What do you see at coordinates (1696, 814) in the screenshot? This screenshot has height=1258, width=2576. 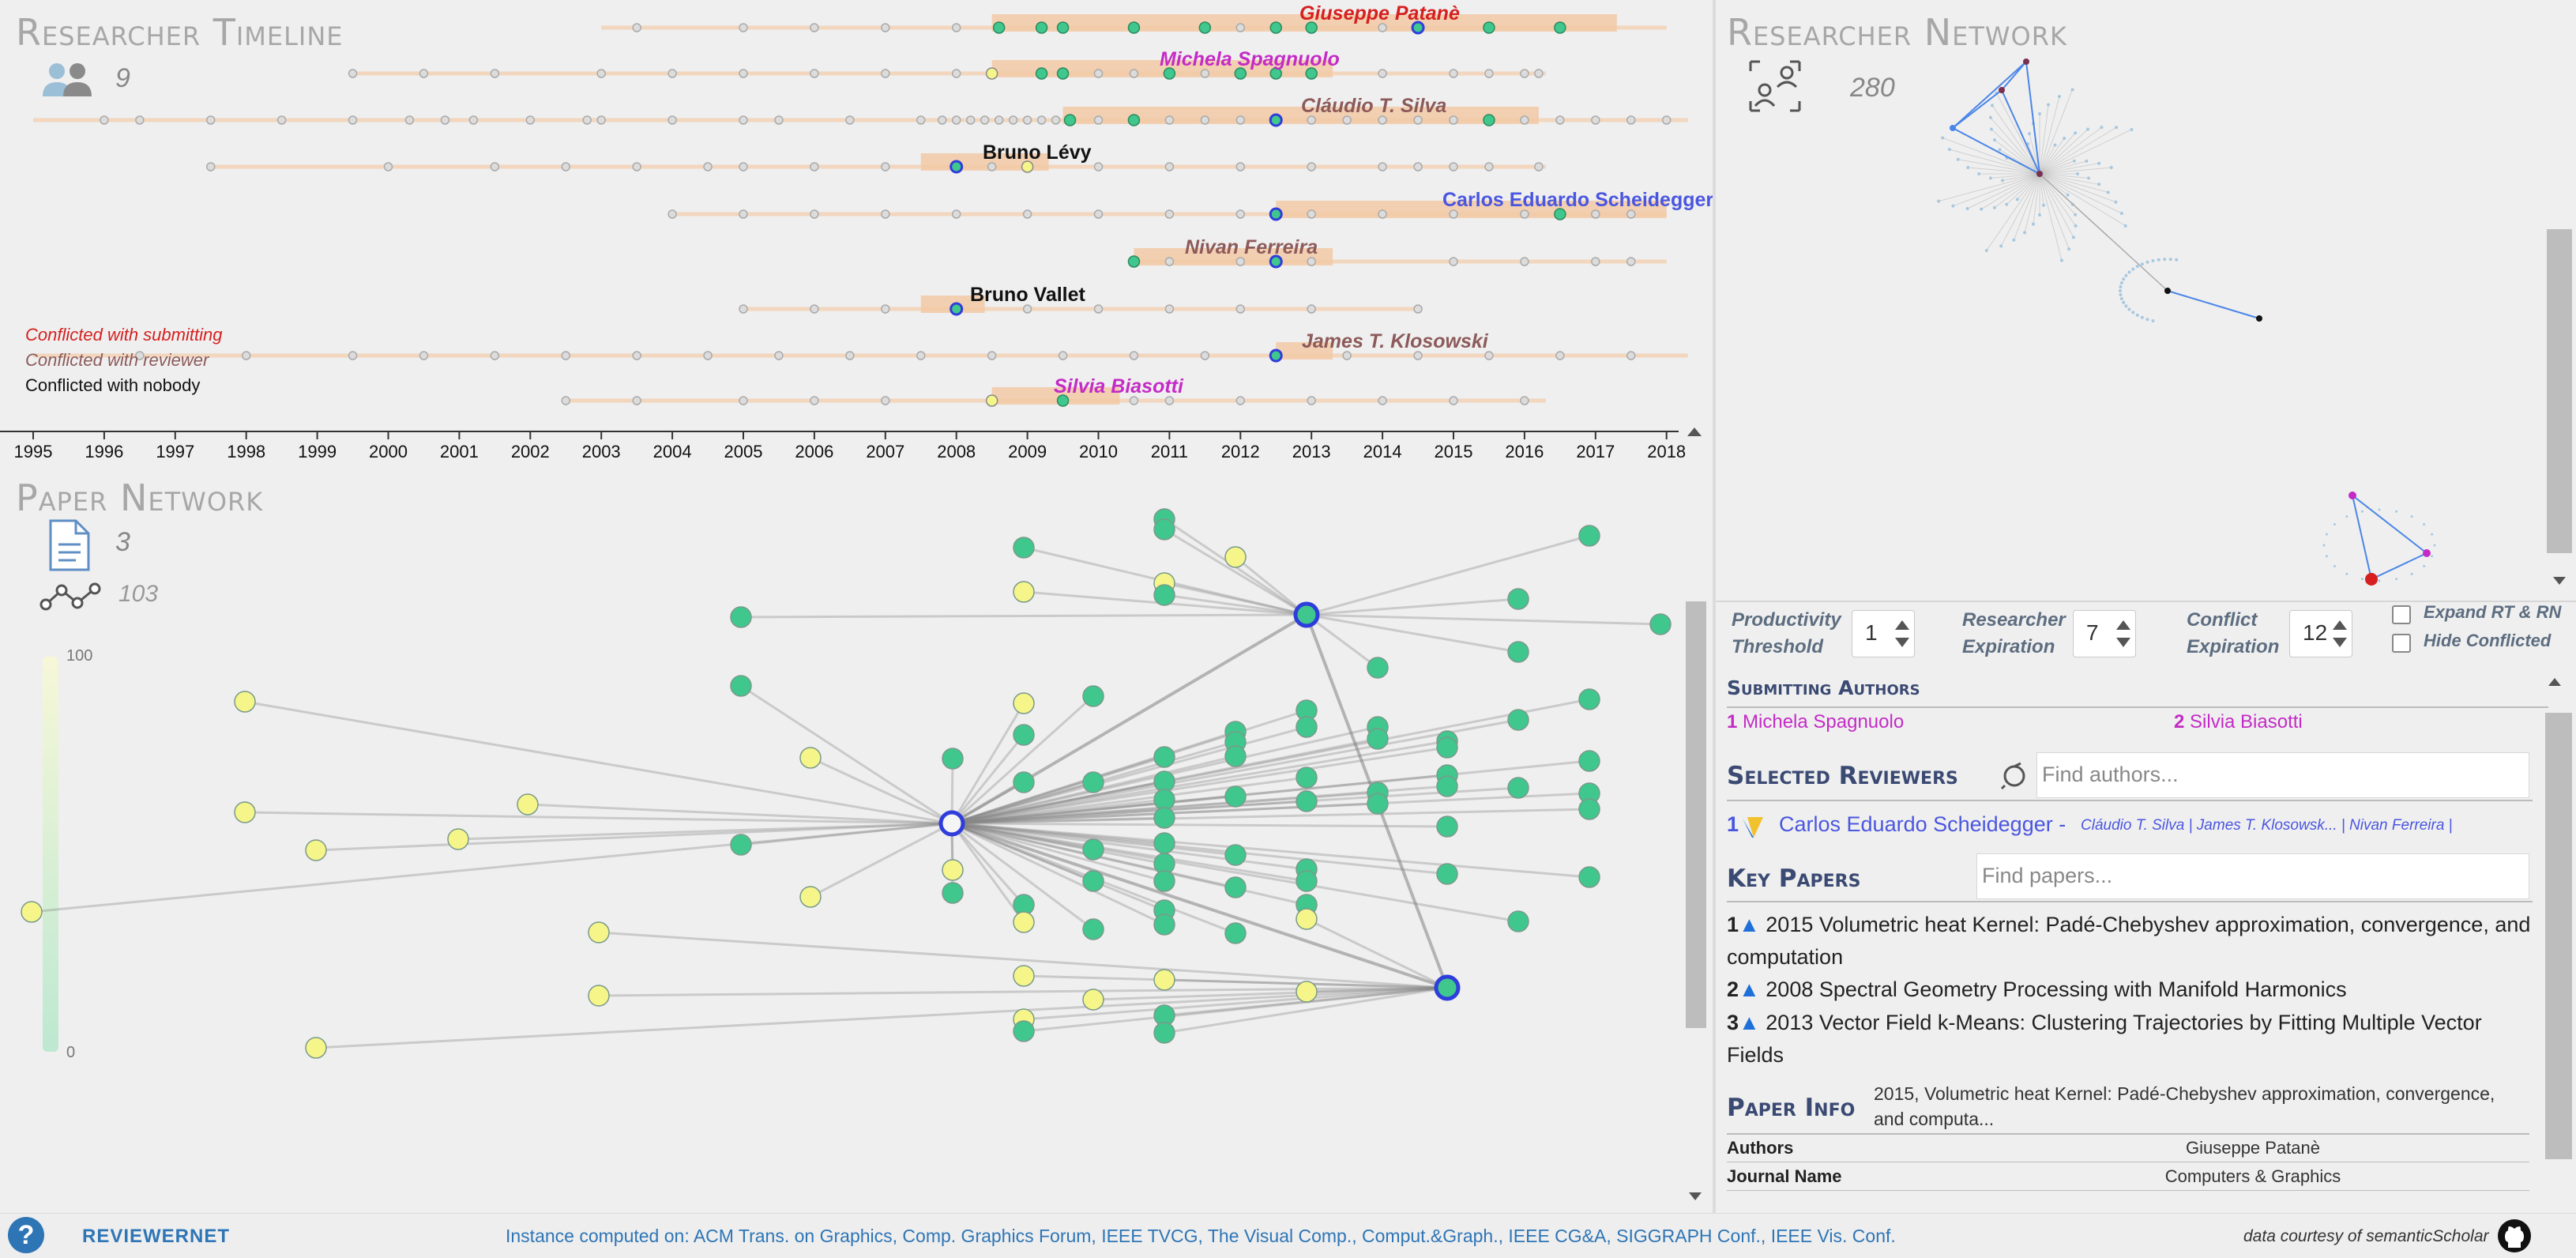 I see `paper-network-scrollbar` at bounding box center [1696, 814].